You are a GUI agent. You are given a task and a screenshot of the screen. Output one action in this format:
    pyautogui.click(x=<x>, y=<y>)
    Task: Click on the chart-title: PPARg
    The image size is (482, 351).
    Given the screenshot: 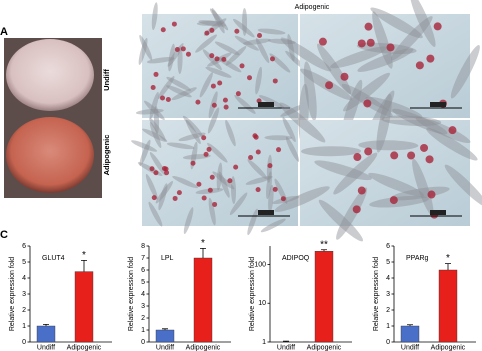 What is the action you would take?
    pyautogui.click(x=417, y=258)
    